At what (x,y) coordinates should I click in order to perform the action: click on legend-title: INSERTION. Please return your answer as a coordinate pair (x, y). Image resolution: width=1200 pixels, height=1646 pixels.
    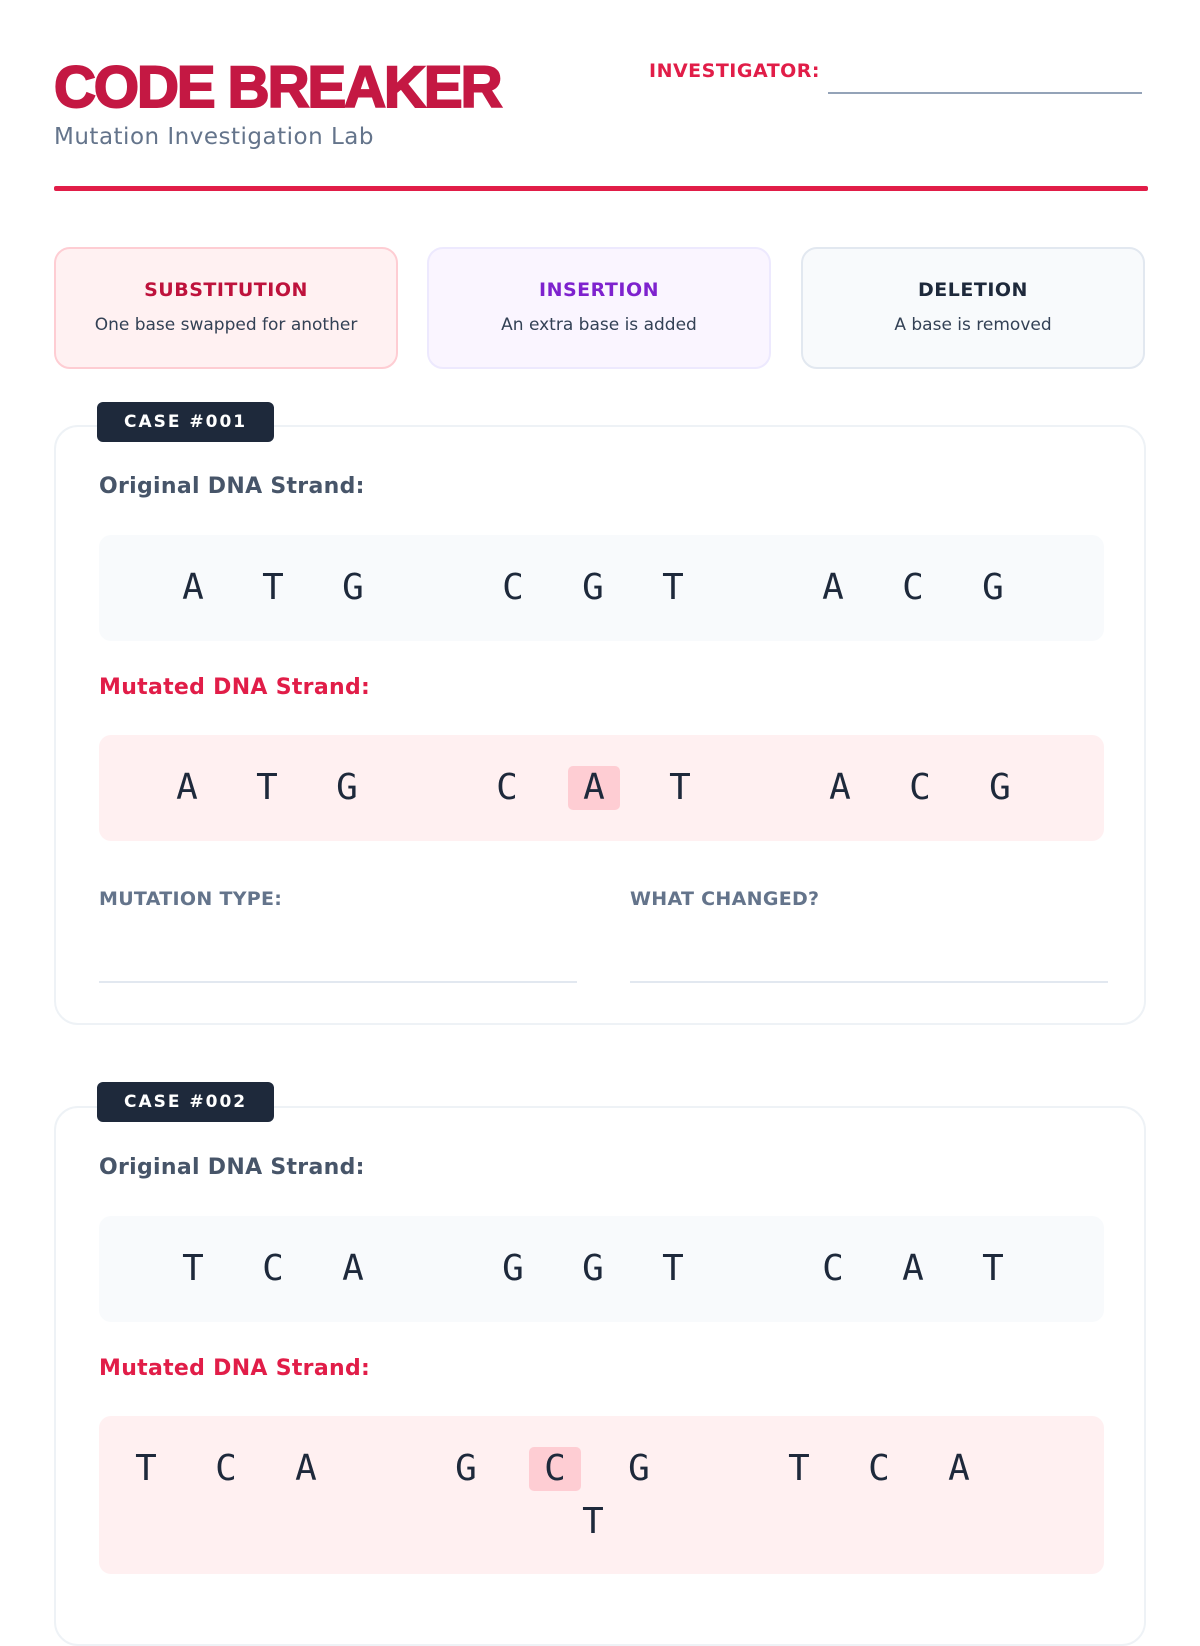
    Looking at the image, I should click on (599, 290).